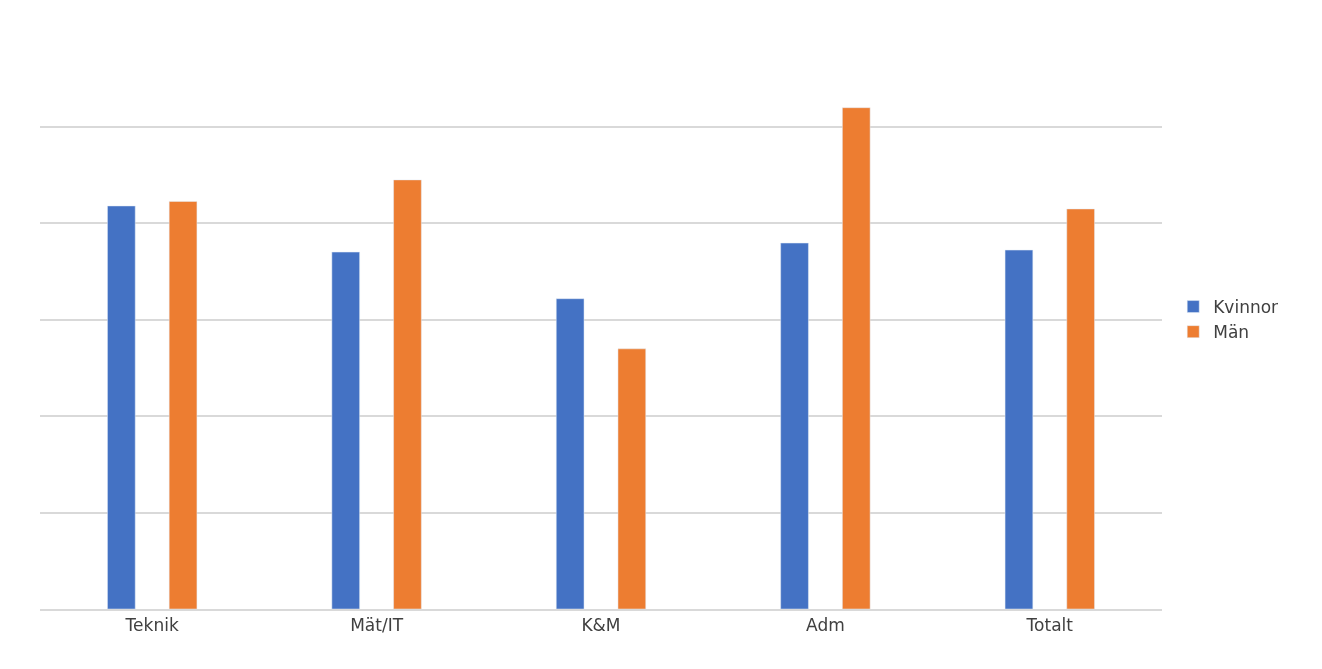 The width and height of the screenshot is (1322, 669). What do you see at coordinates (1231, 332) in the screenshot?
I see `legend-label: Män` at bounding box center [1231, 332].